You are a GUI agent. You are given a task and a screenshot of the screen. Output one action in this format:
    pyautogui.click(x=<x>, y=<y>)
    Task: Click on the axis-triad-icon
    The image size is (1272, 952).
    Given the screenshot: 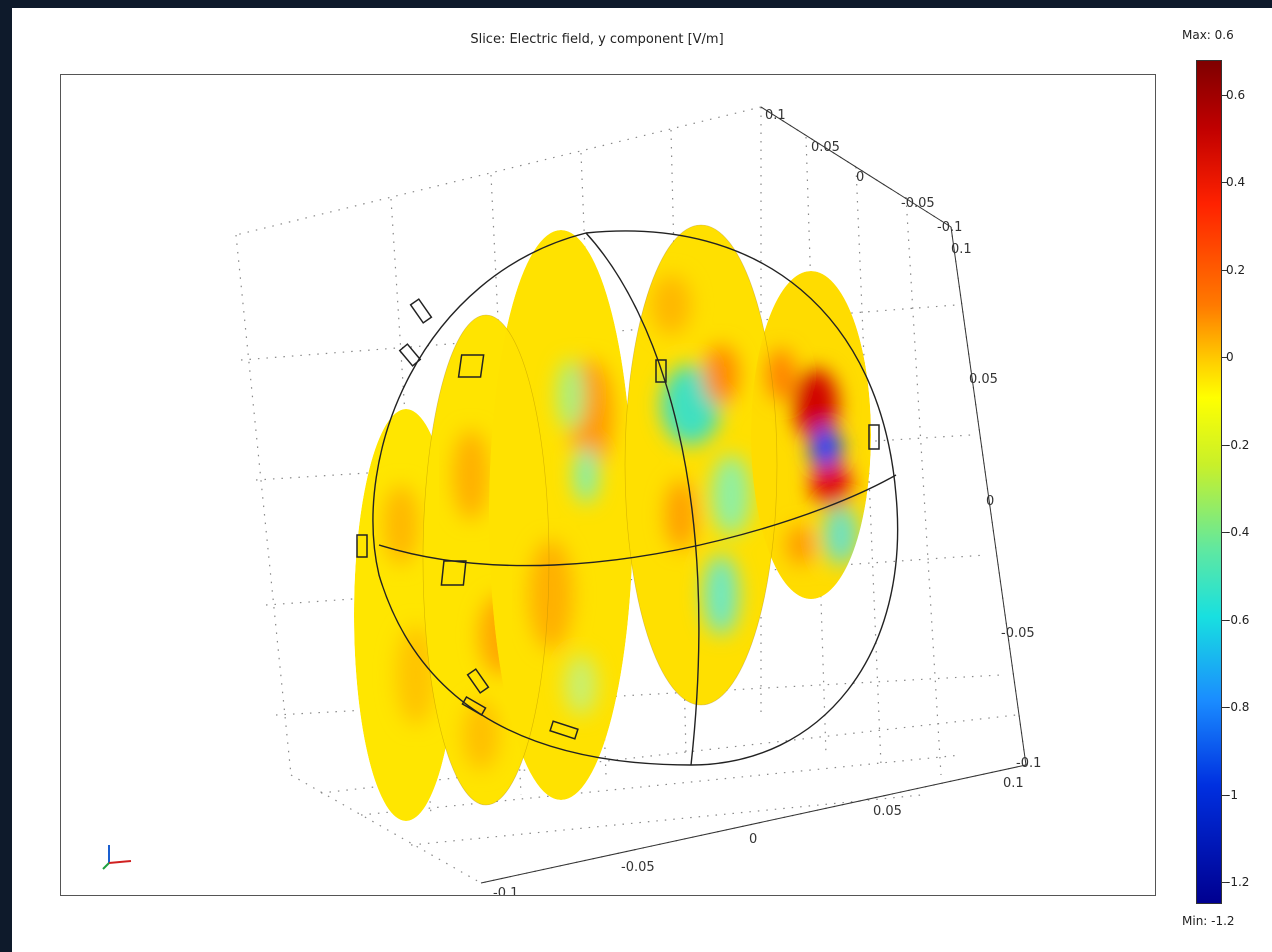 What is the action you would take?
    pyautogui.click(x=117, y=857)
    